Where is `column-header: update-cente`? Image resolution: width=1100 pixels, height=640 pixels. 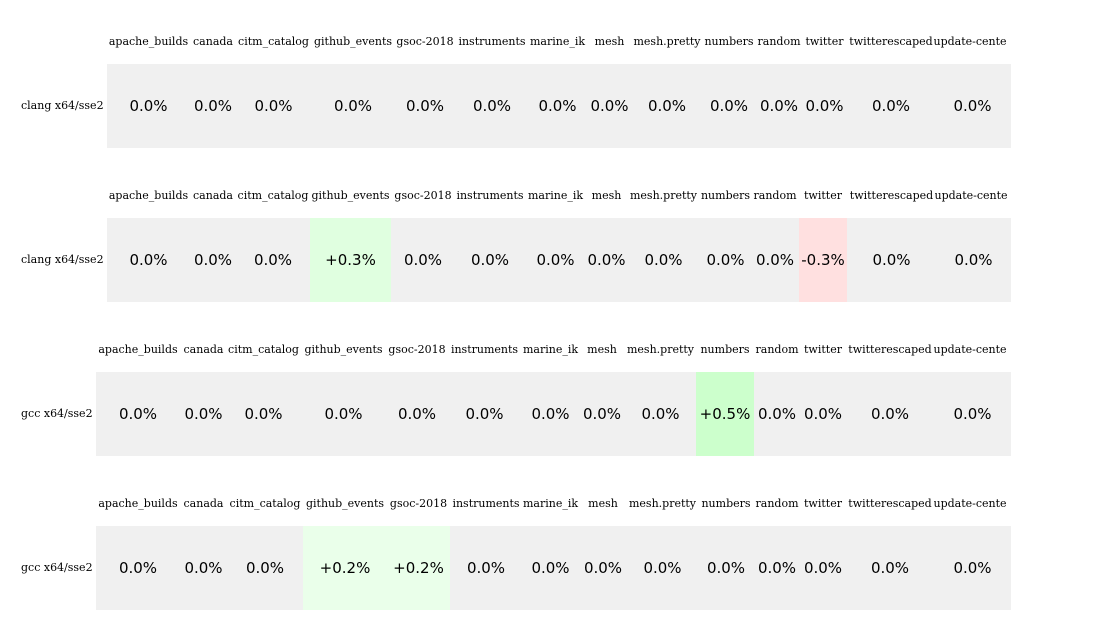
column-header: update-cente is located at coordinates (970, 503).